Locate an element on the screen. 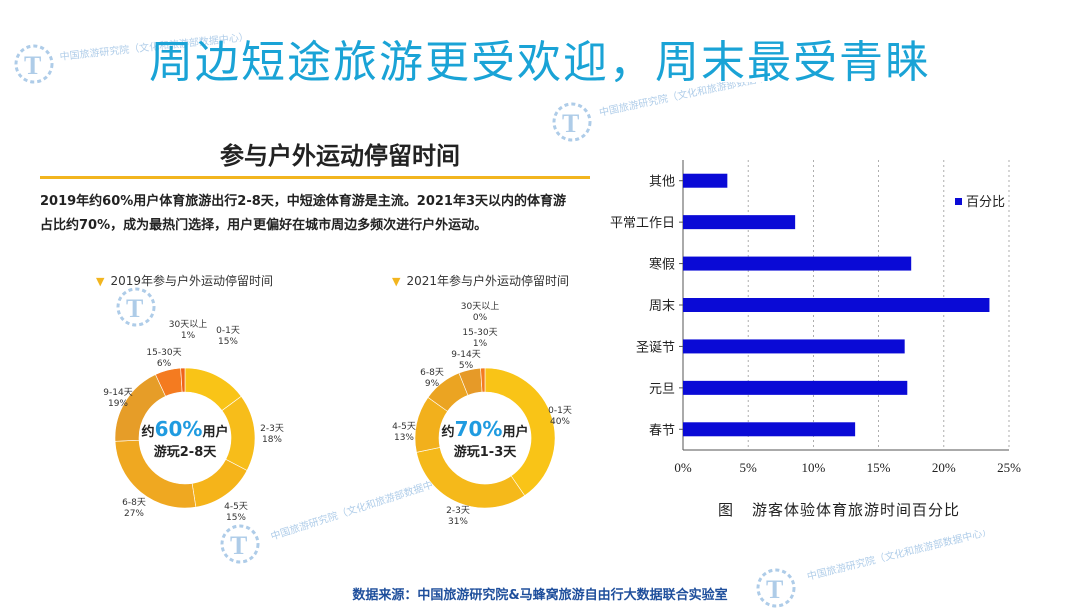  category-label: 春节 is located at coordinates (662, 430).